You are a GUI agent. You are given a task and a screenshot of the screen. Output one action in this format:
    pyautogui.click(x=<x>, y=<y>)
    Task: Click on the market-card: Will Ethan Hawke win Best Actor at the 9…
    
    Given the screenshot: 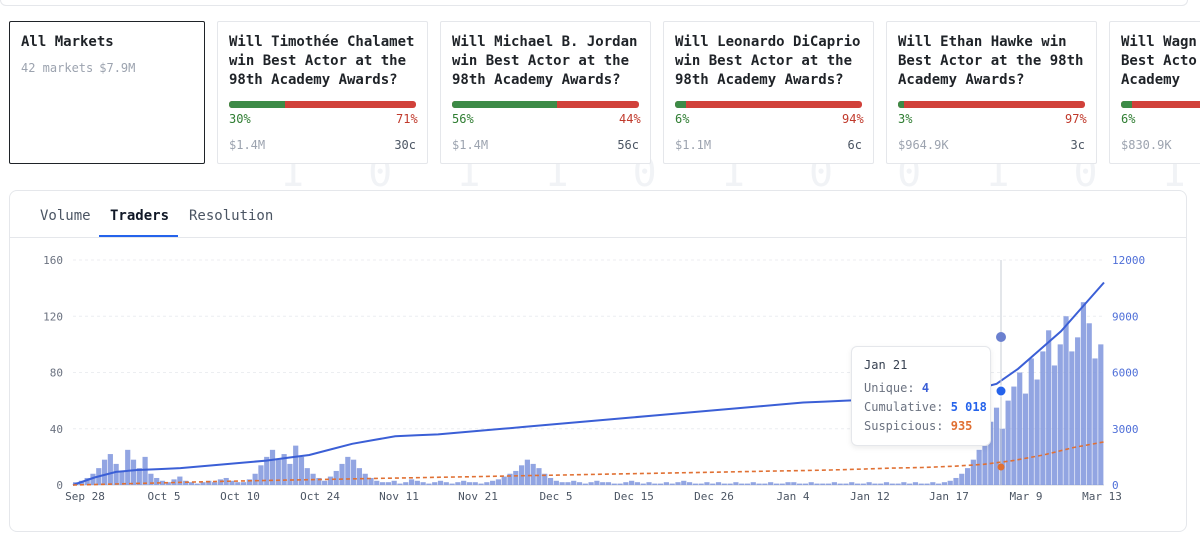 What is the action you would take?
    pyautogui.click(x=991, y=92)
    